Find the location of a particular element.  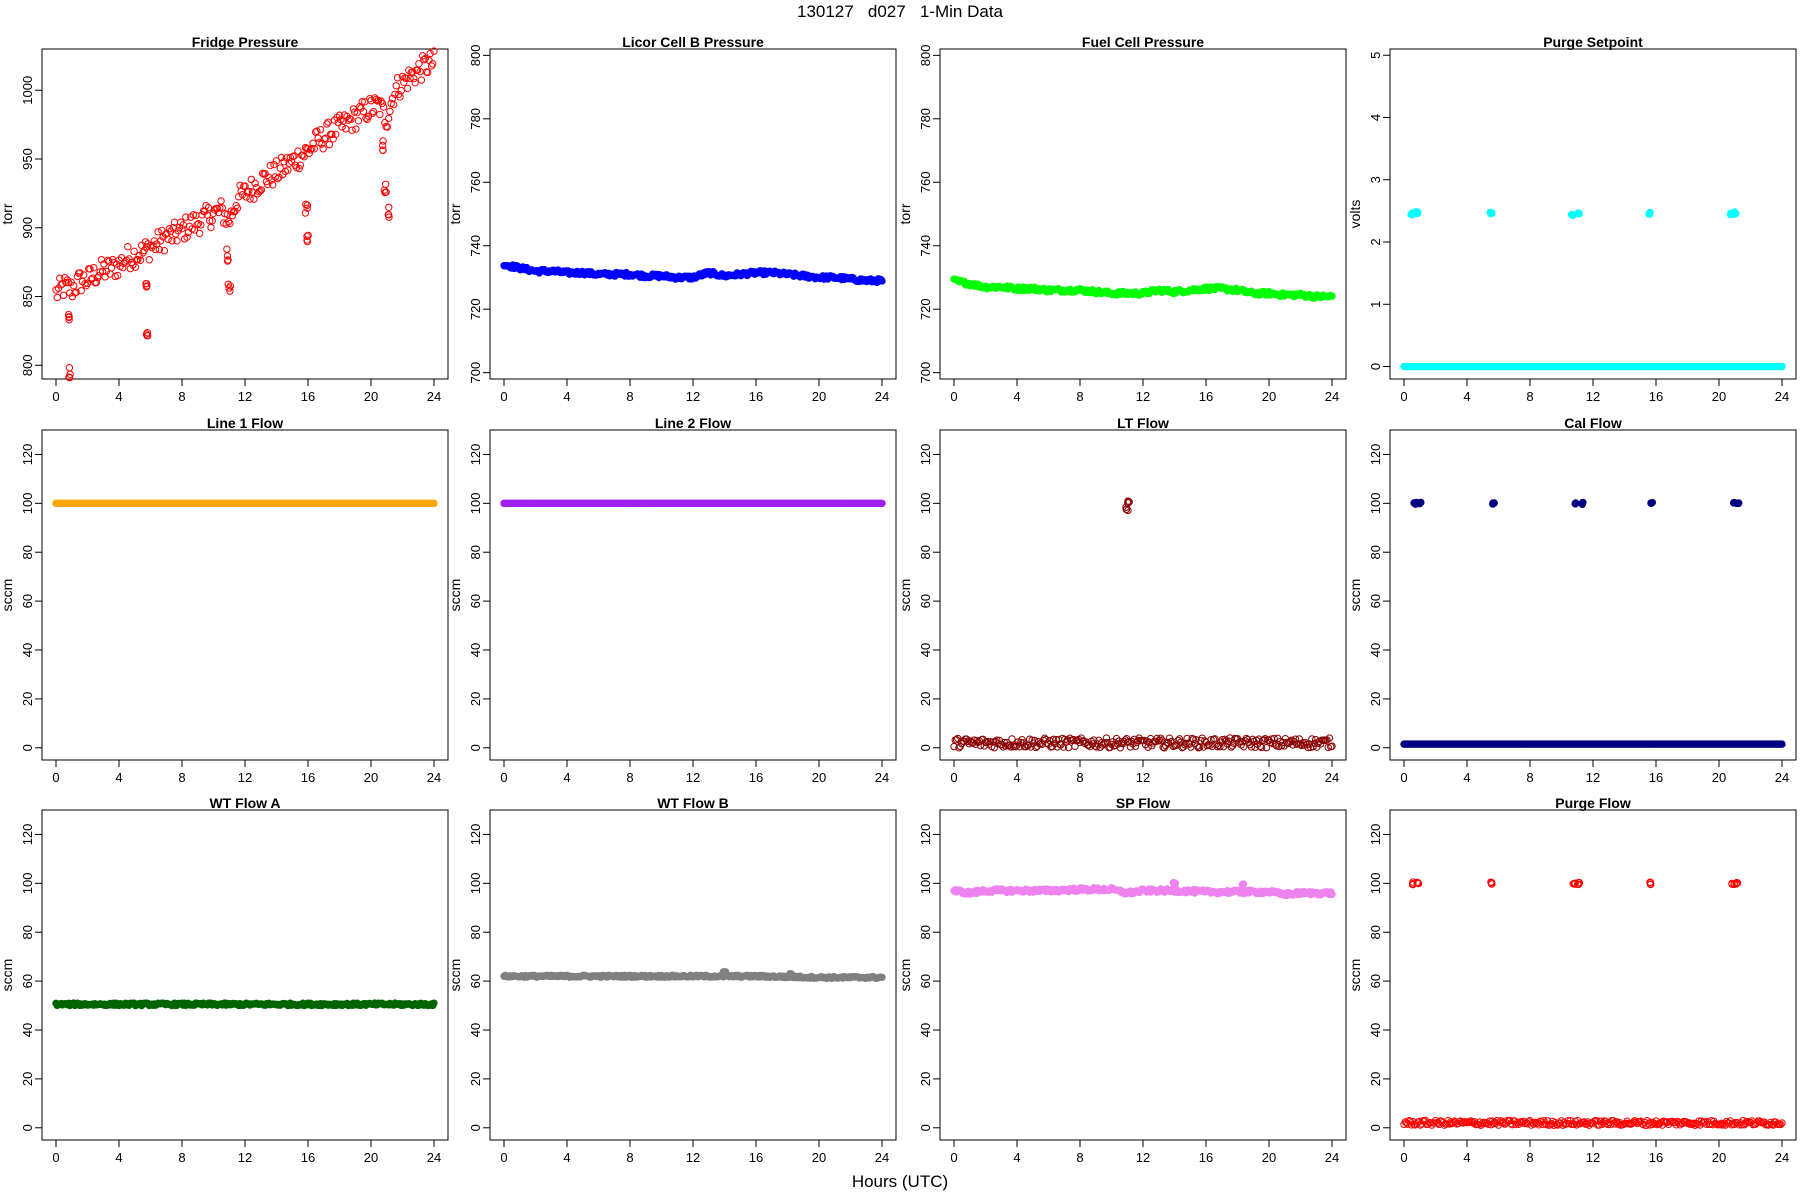

x-tick-label: 24 is located at coordinates (1332, 1157).